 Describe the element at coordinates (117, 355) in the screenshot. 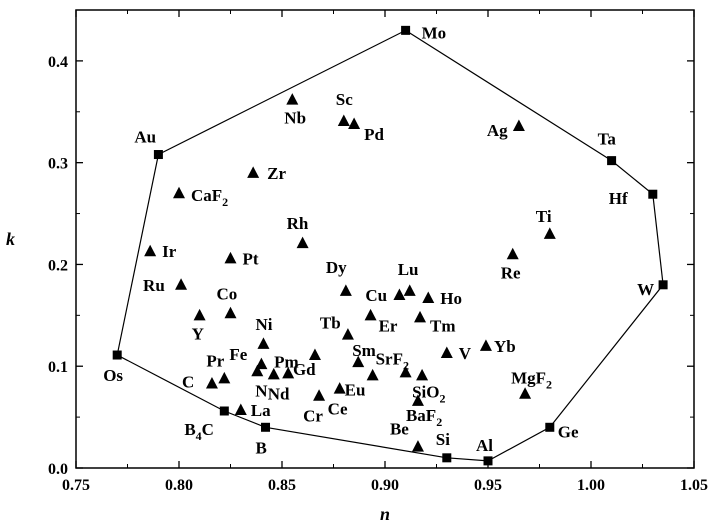

I see `square-marker-os` at that location.